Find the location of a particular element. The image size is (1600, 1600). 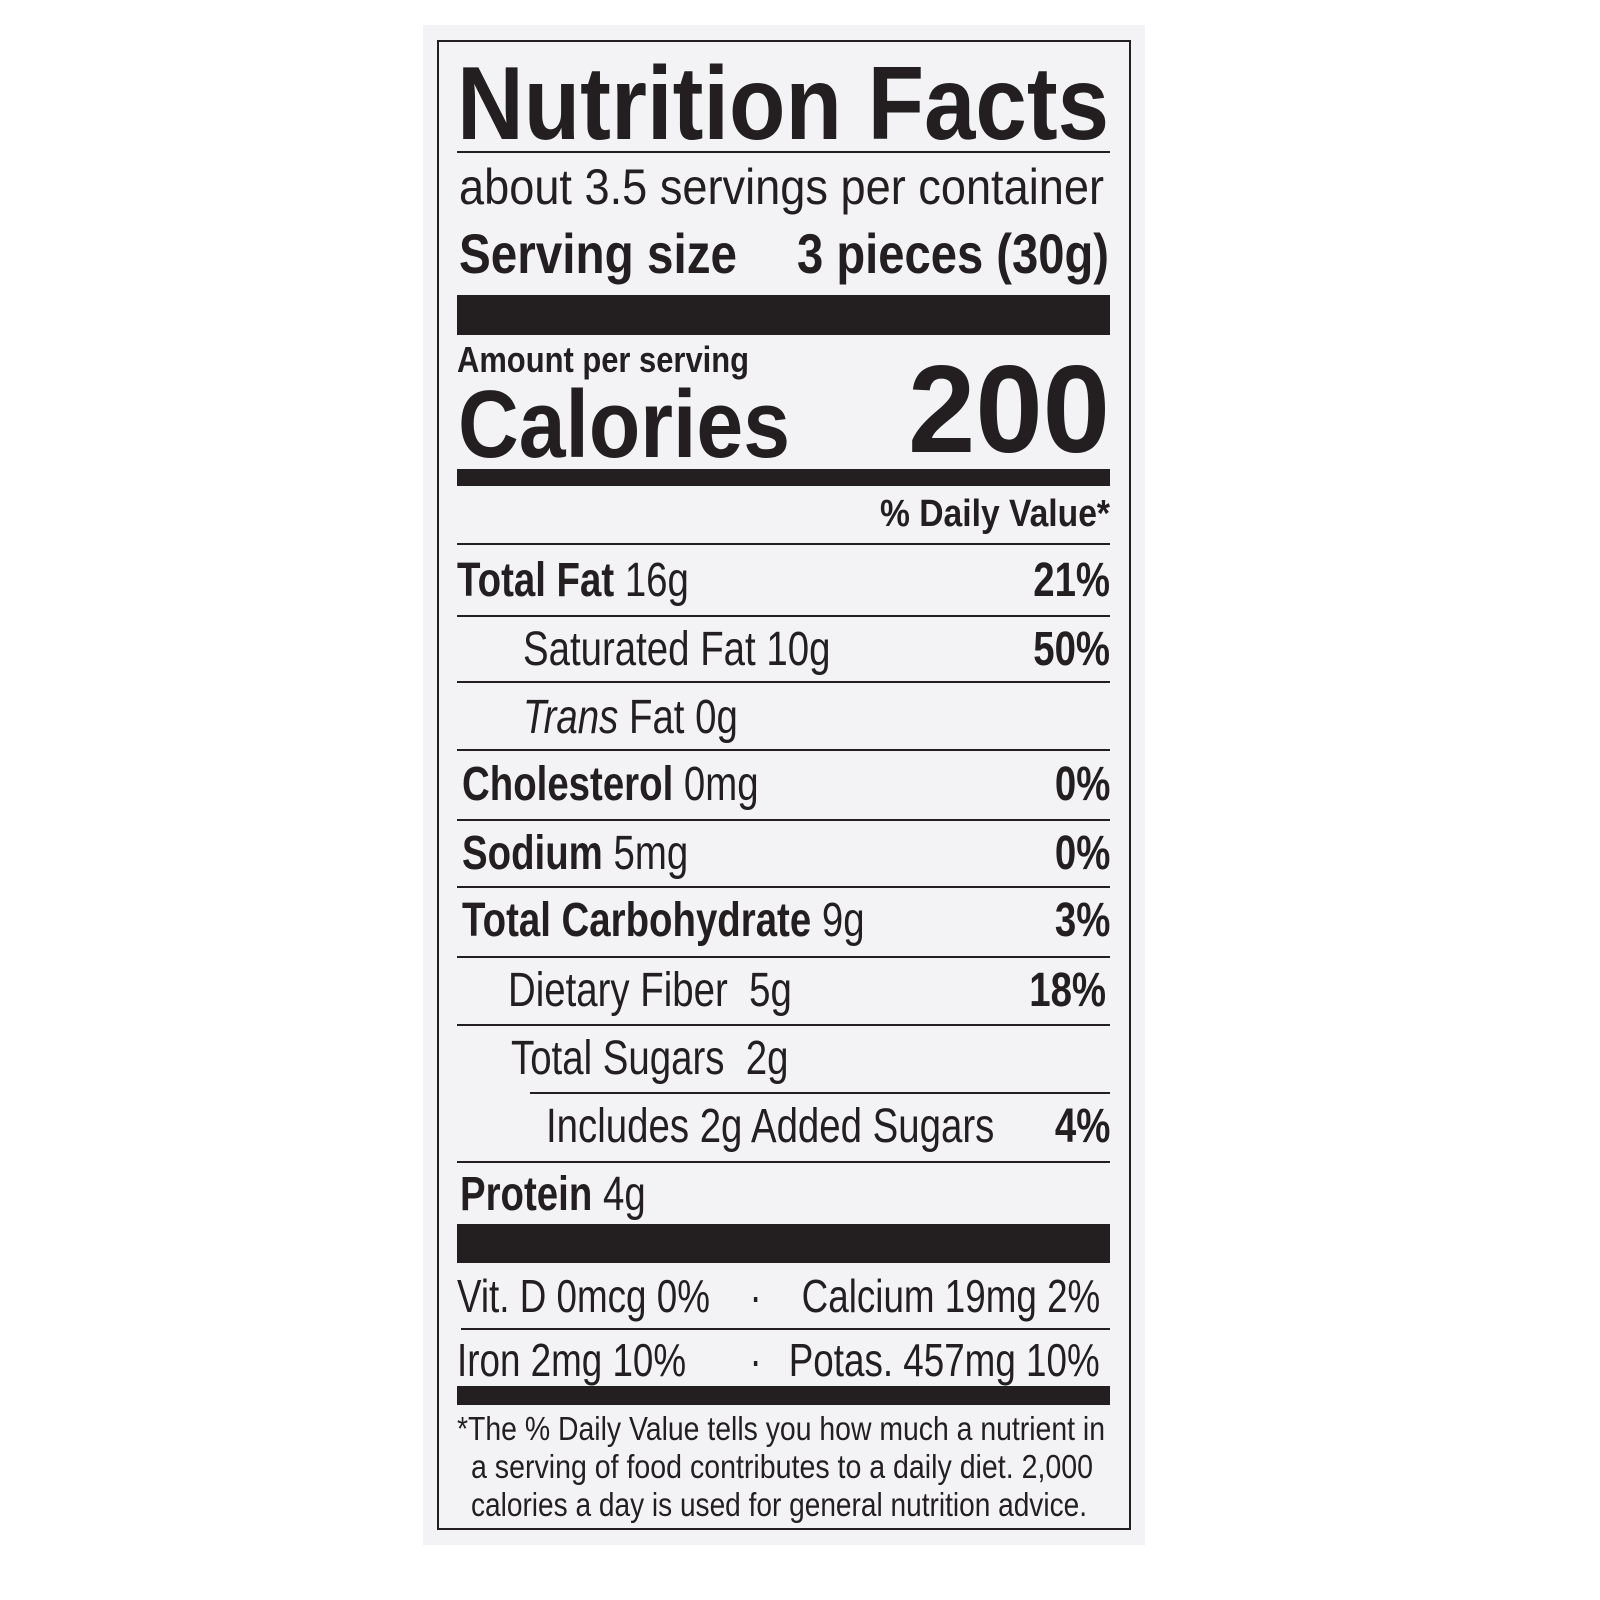

micronutrient-row: Iron 2mg 10% · Potas. 457mg 10% is located at coordinates (783, 1360).